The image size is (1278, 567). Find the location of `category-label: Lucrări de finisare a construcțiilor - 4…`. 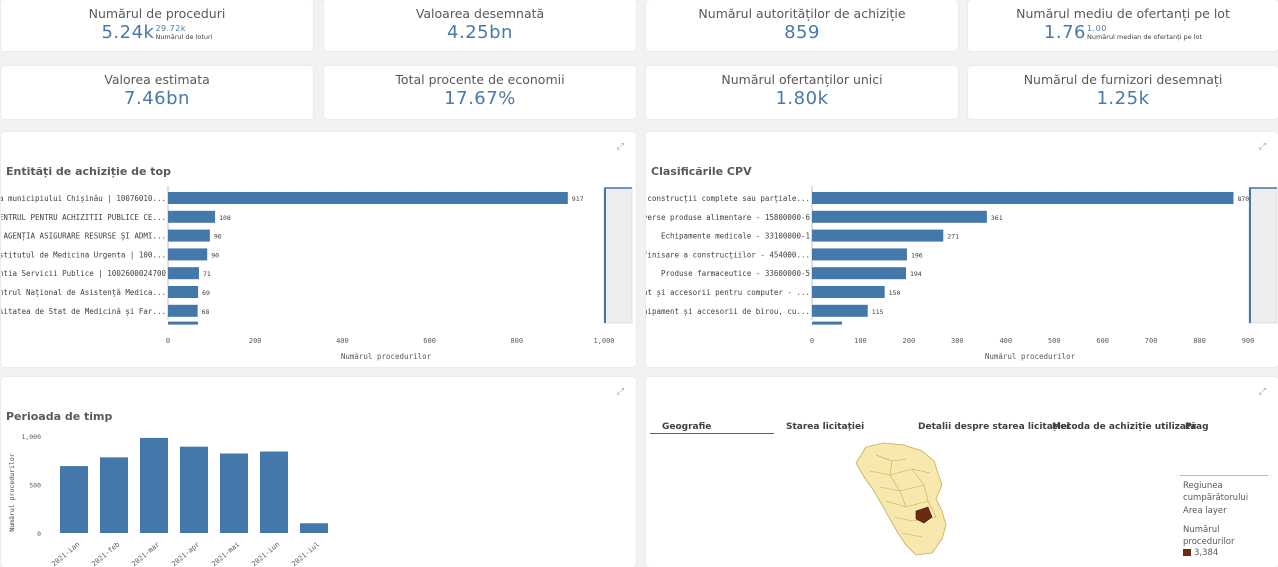

category-label: Lucrări de finisare a construcțiilor - 4… is located at coordinates (728, 255).